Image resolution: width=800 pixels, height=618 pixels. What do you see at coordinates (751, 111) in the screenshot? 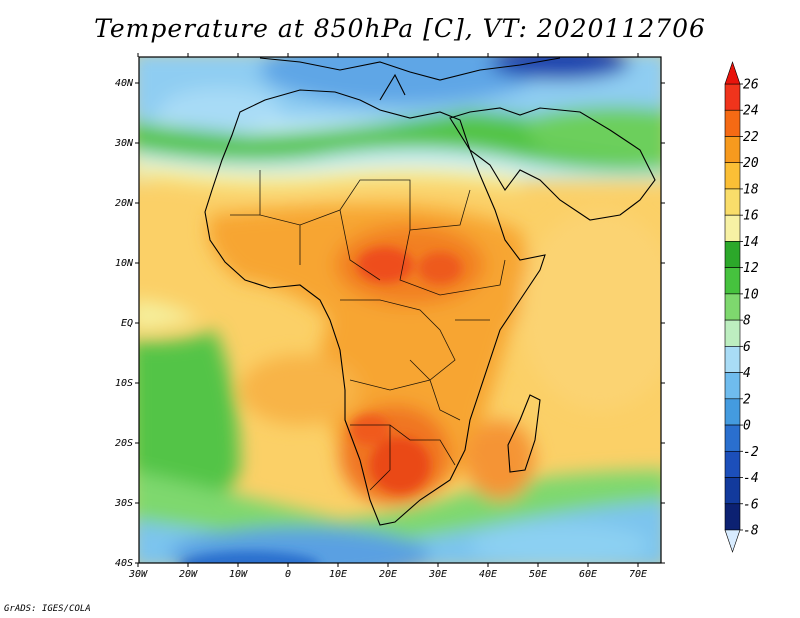
I see `colorbar-level-label: 24` at bounding box center [751, 111].